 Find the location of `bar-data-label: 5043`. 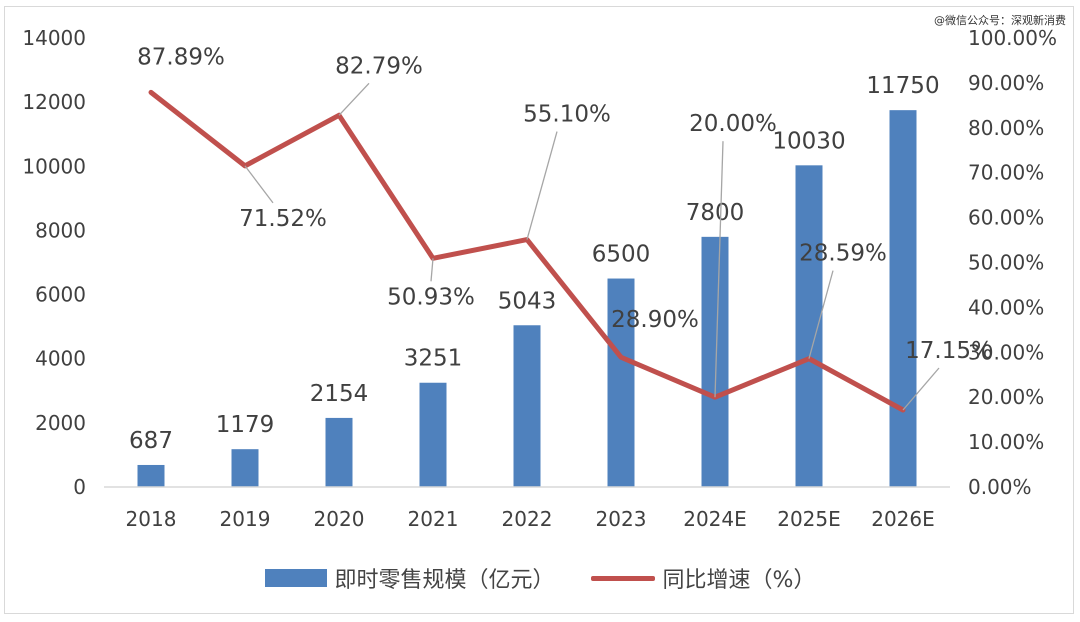

bar-data-label: 5043 is located at coordinates (527, 301).